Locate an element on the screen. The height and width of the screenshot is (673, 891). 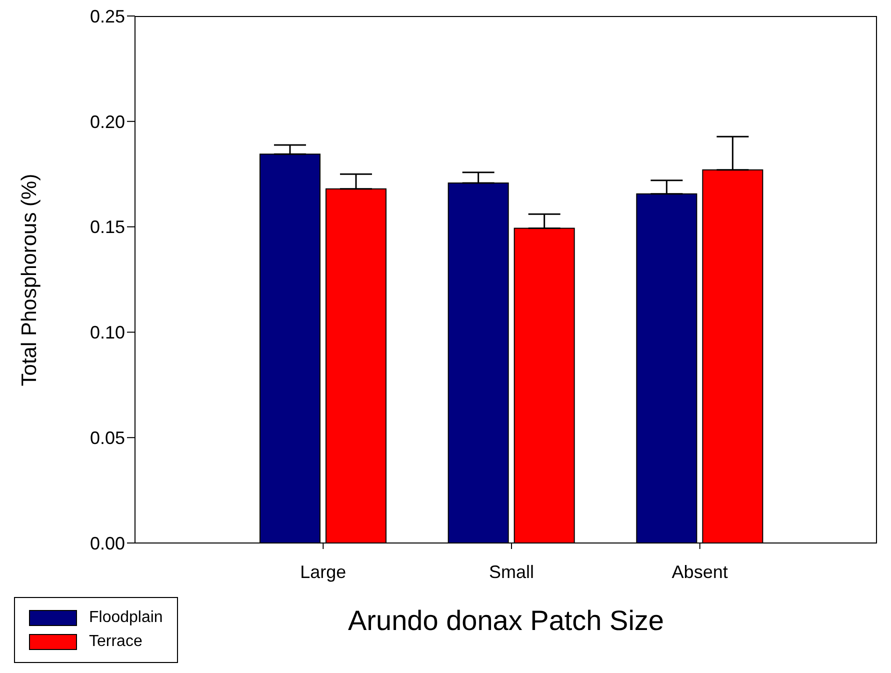
y-tick-label: 0.15 is located at coordinates (107, 227).